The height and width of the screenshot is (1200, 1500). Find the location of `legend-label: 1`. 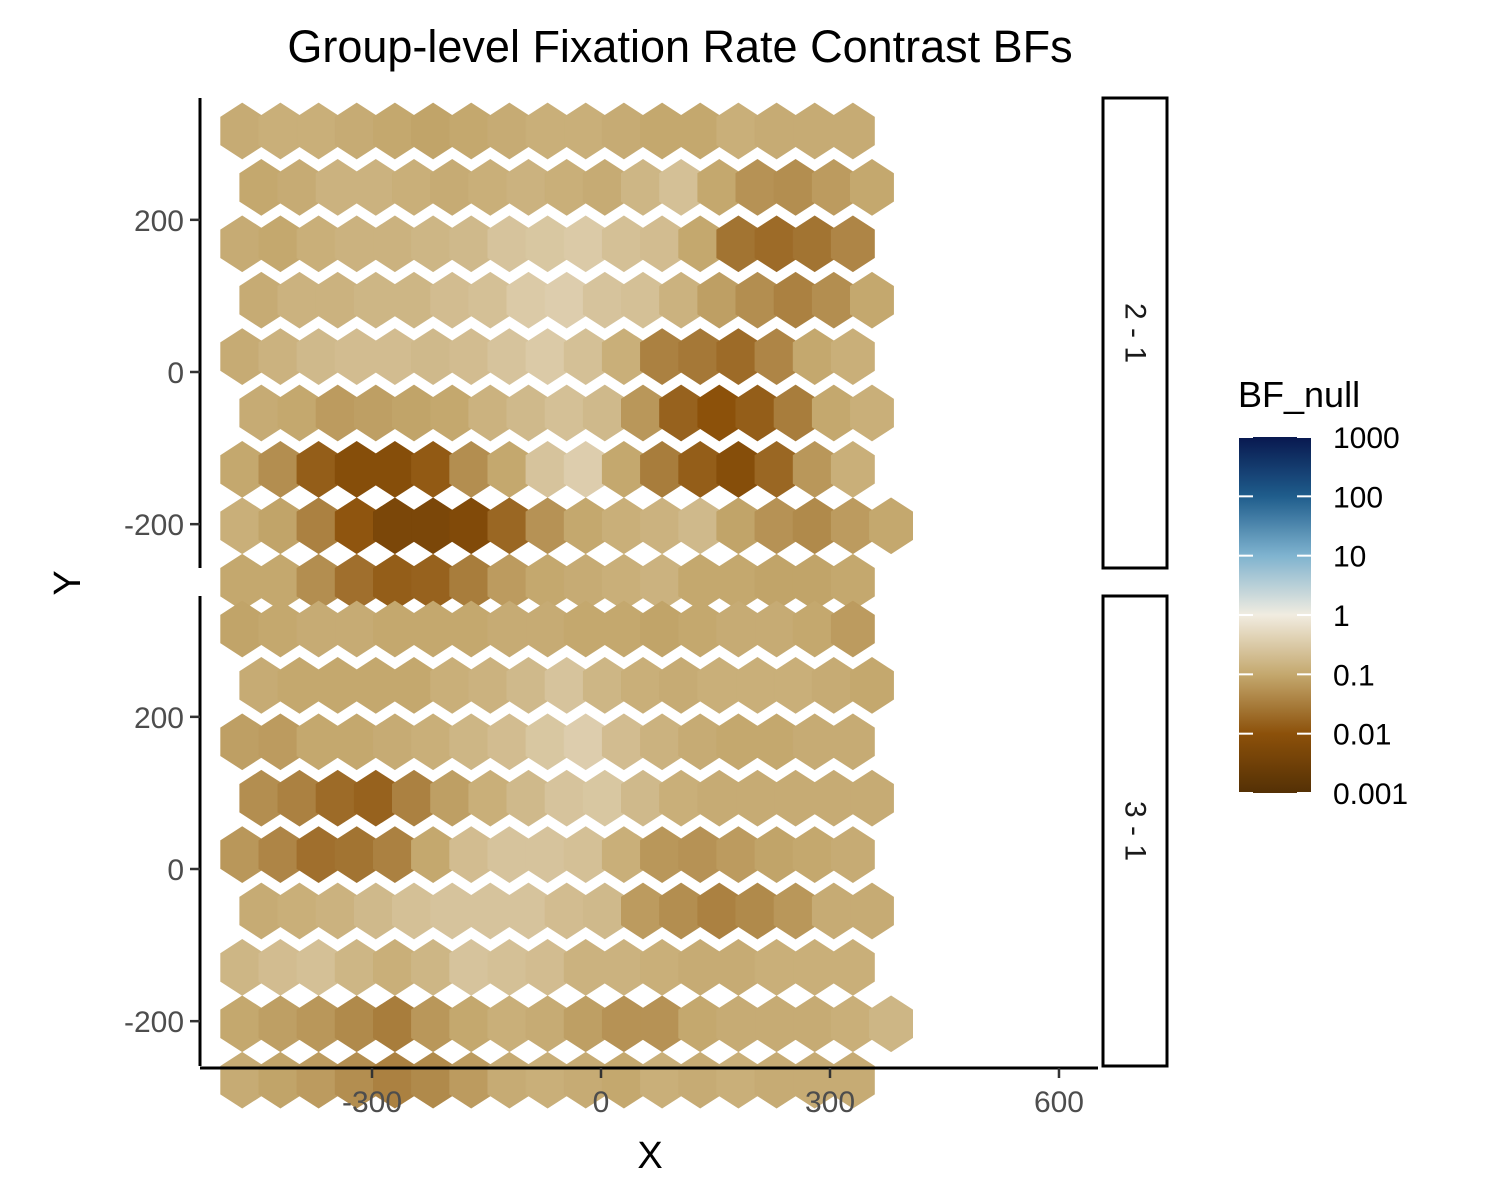

legend-label: 1 is located at coordinates (1341, 616).